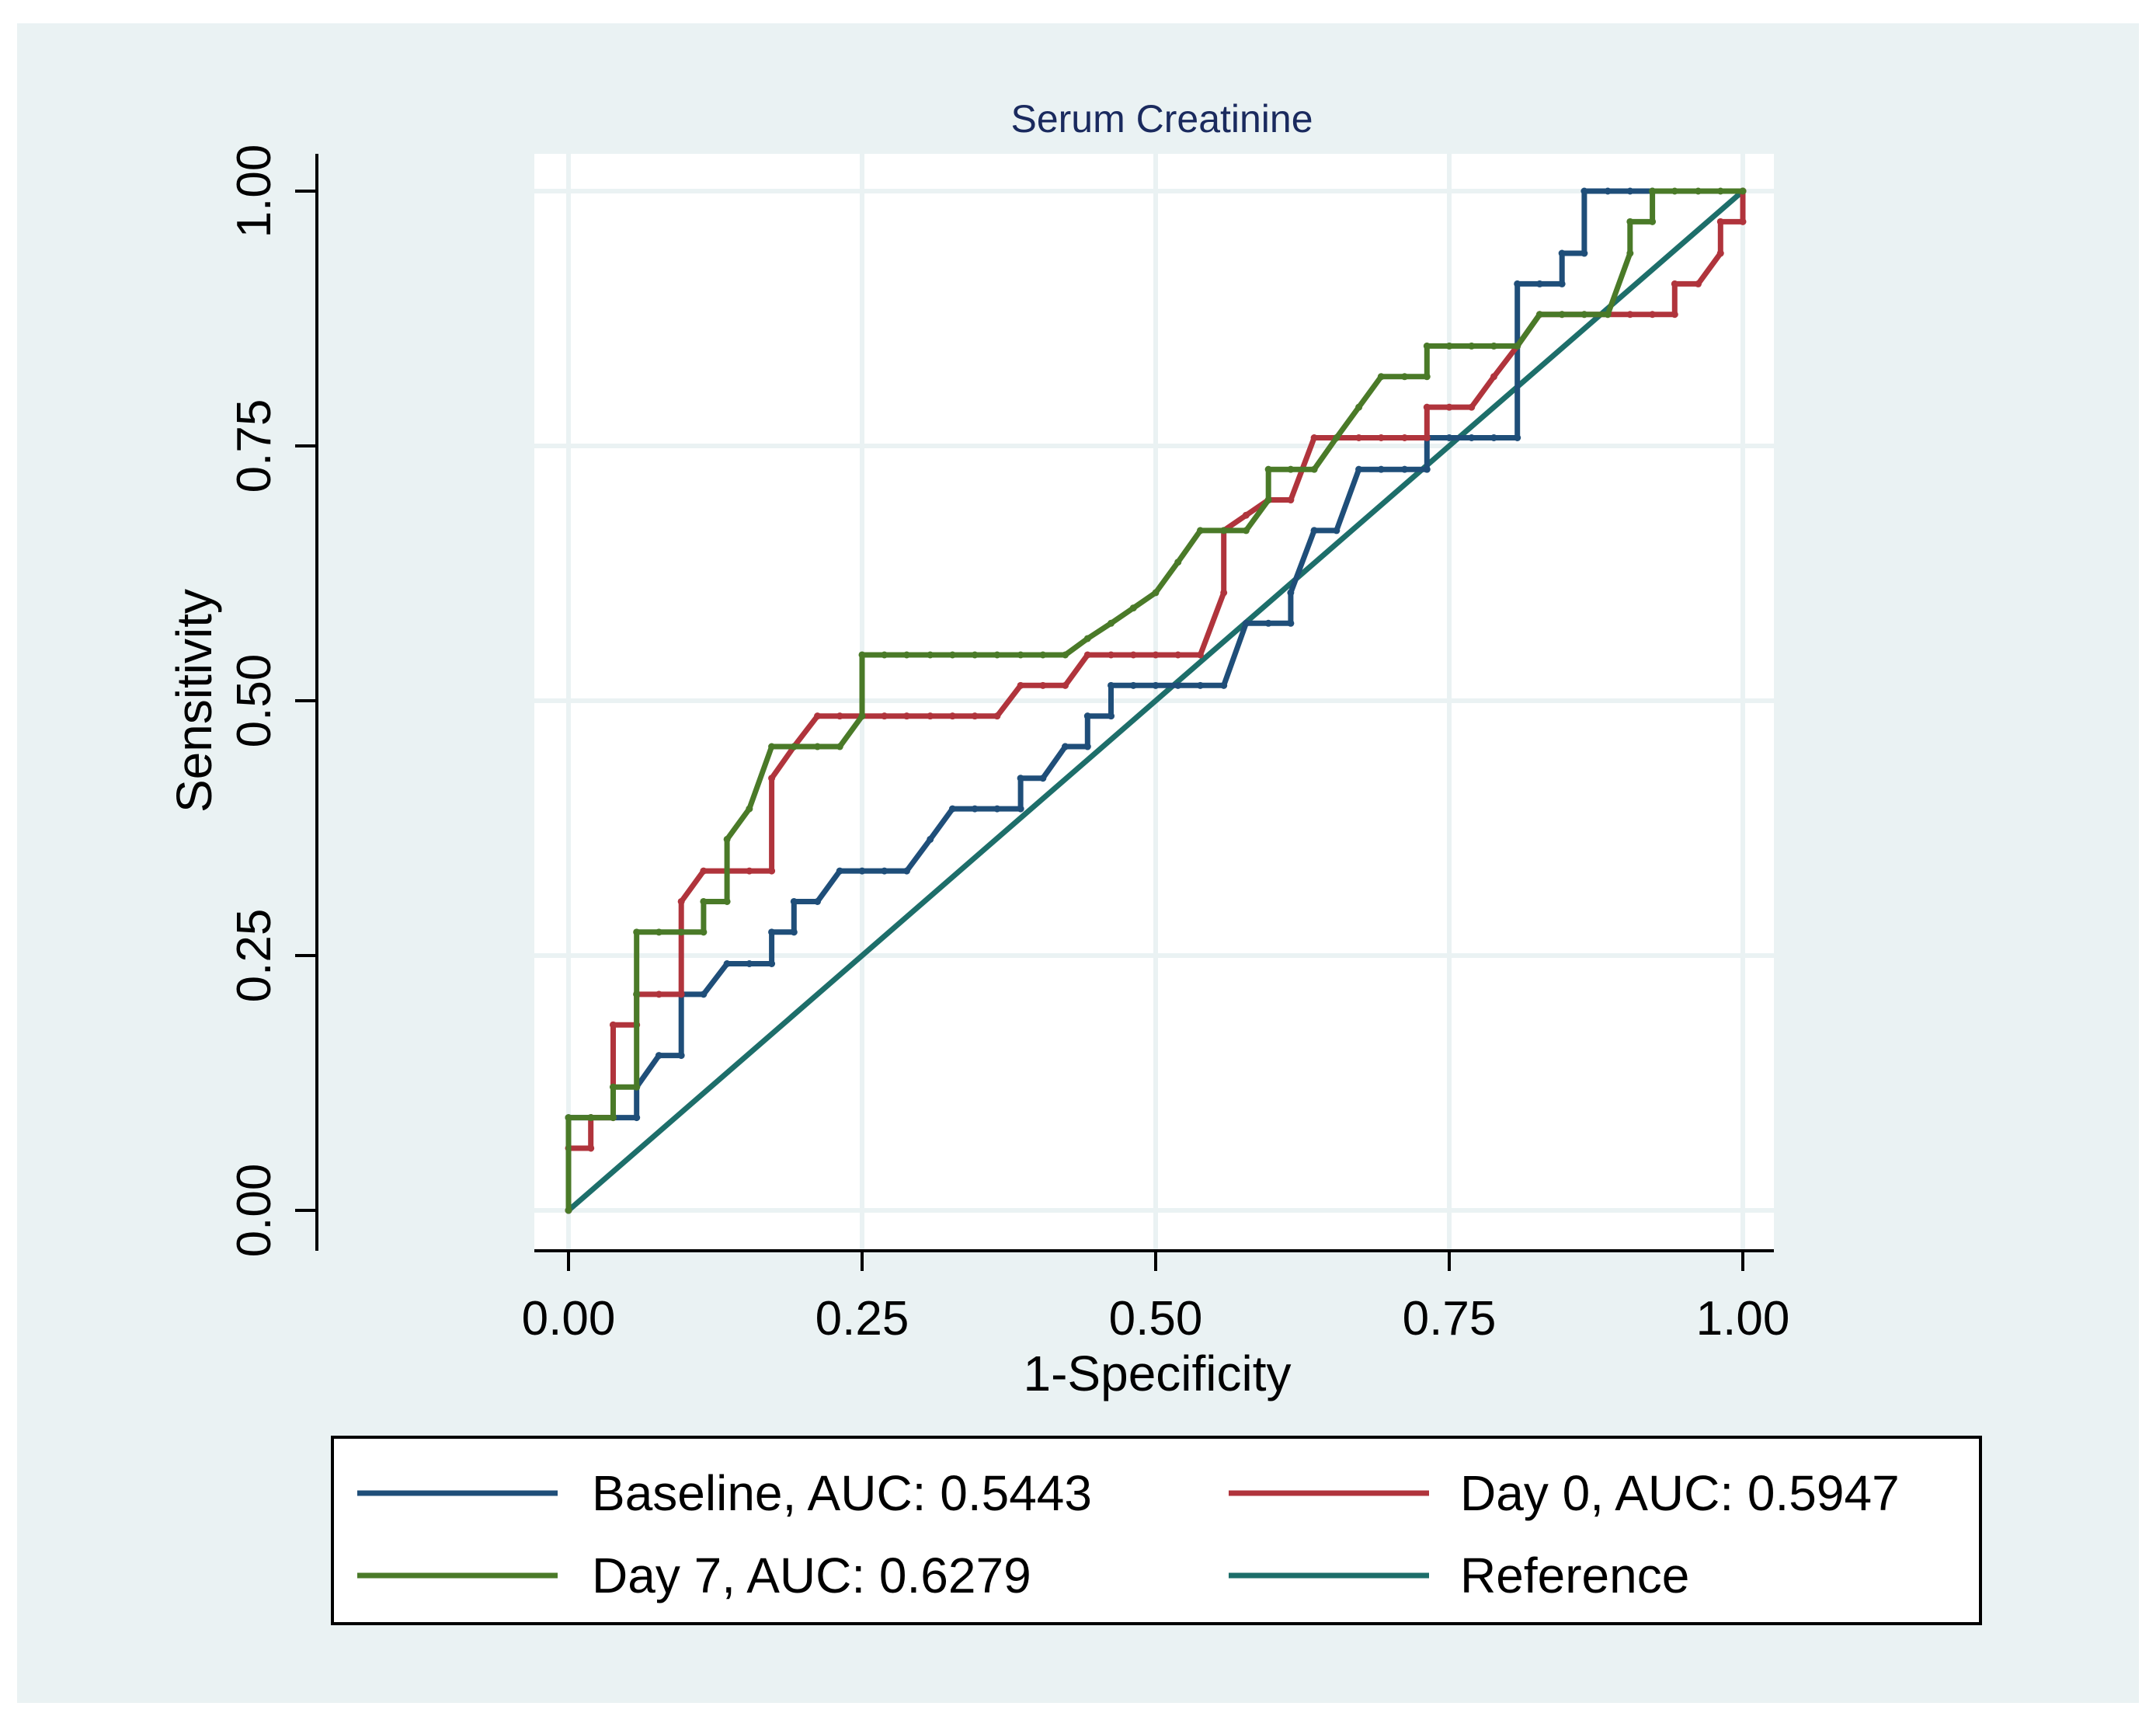 The height and width of the screenshot is (1720, 2156). I want to click on x-tick-label: 0.50, so click(1156, 1319).